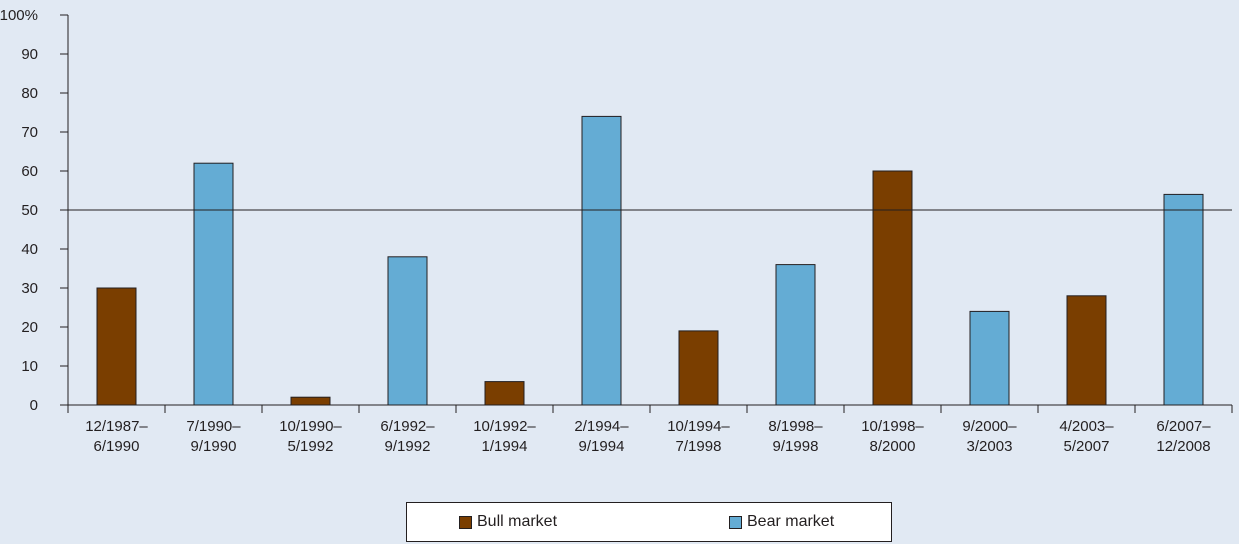  Describe the element at coordinates (29, 171) in the screenshot. I see `y-tick-label: 60` at that location.